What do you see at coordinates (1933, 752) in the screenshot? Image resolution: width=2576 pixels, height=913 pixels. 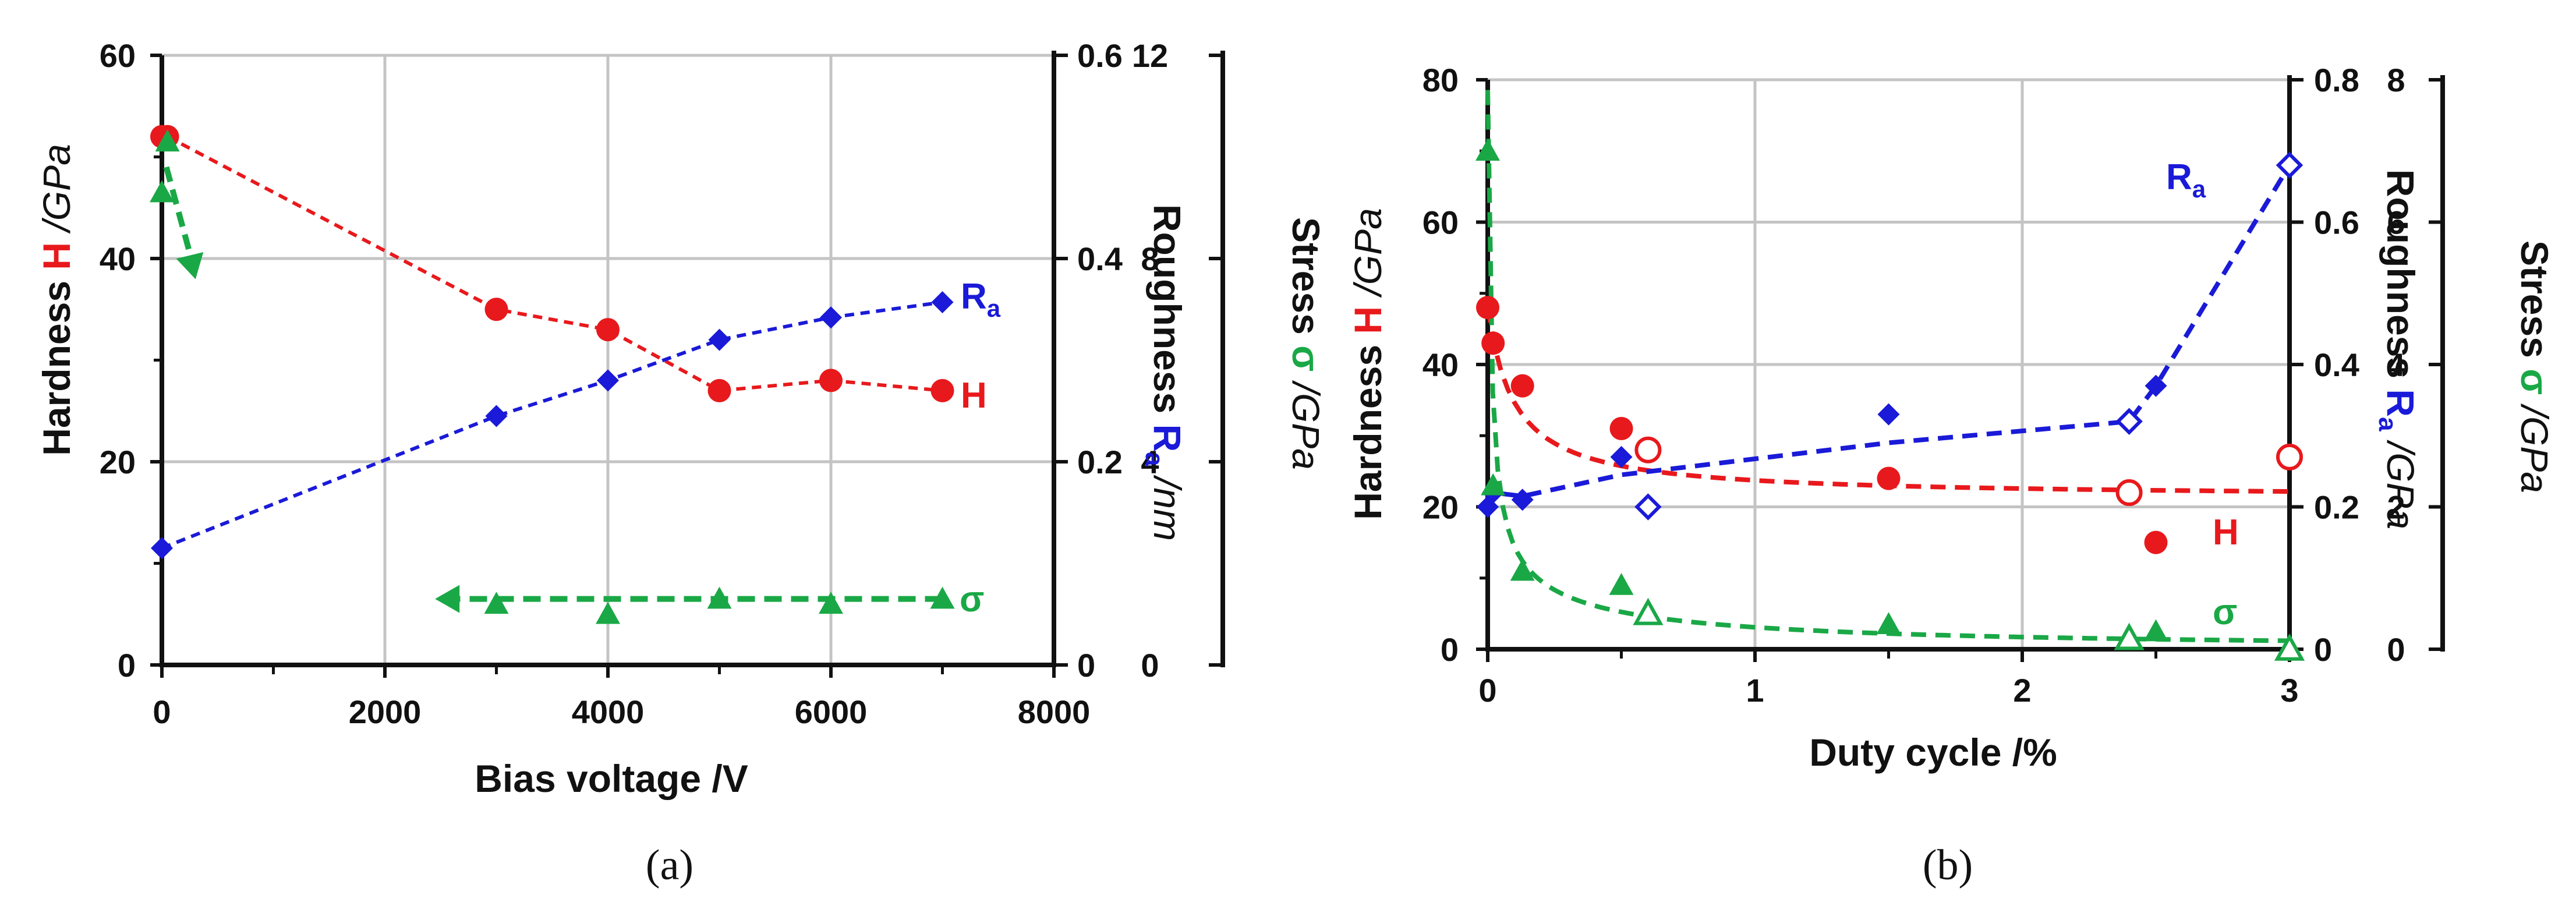 I see `panel-b-x-axis-title: Duty cycle /%` at bounding box center [1933, 752].